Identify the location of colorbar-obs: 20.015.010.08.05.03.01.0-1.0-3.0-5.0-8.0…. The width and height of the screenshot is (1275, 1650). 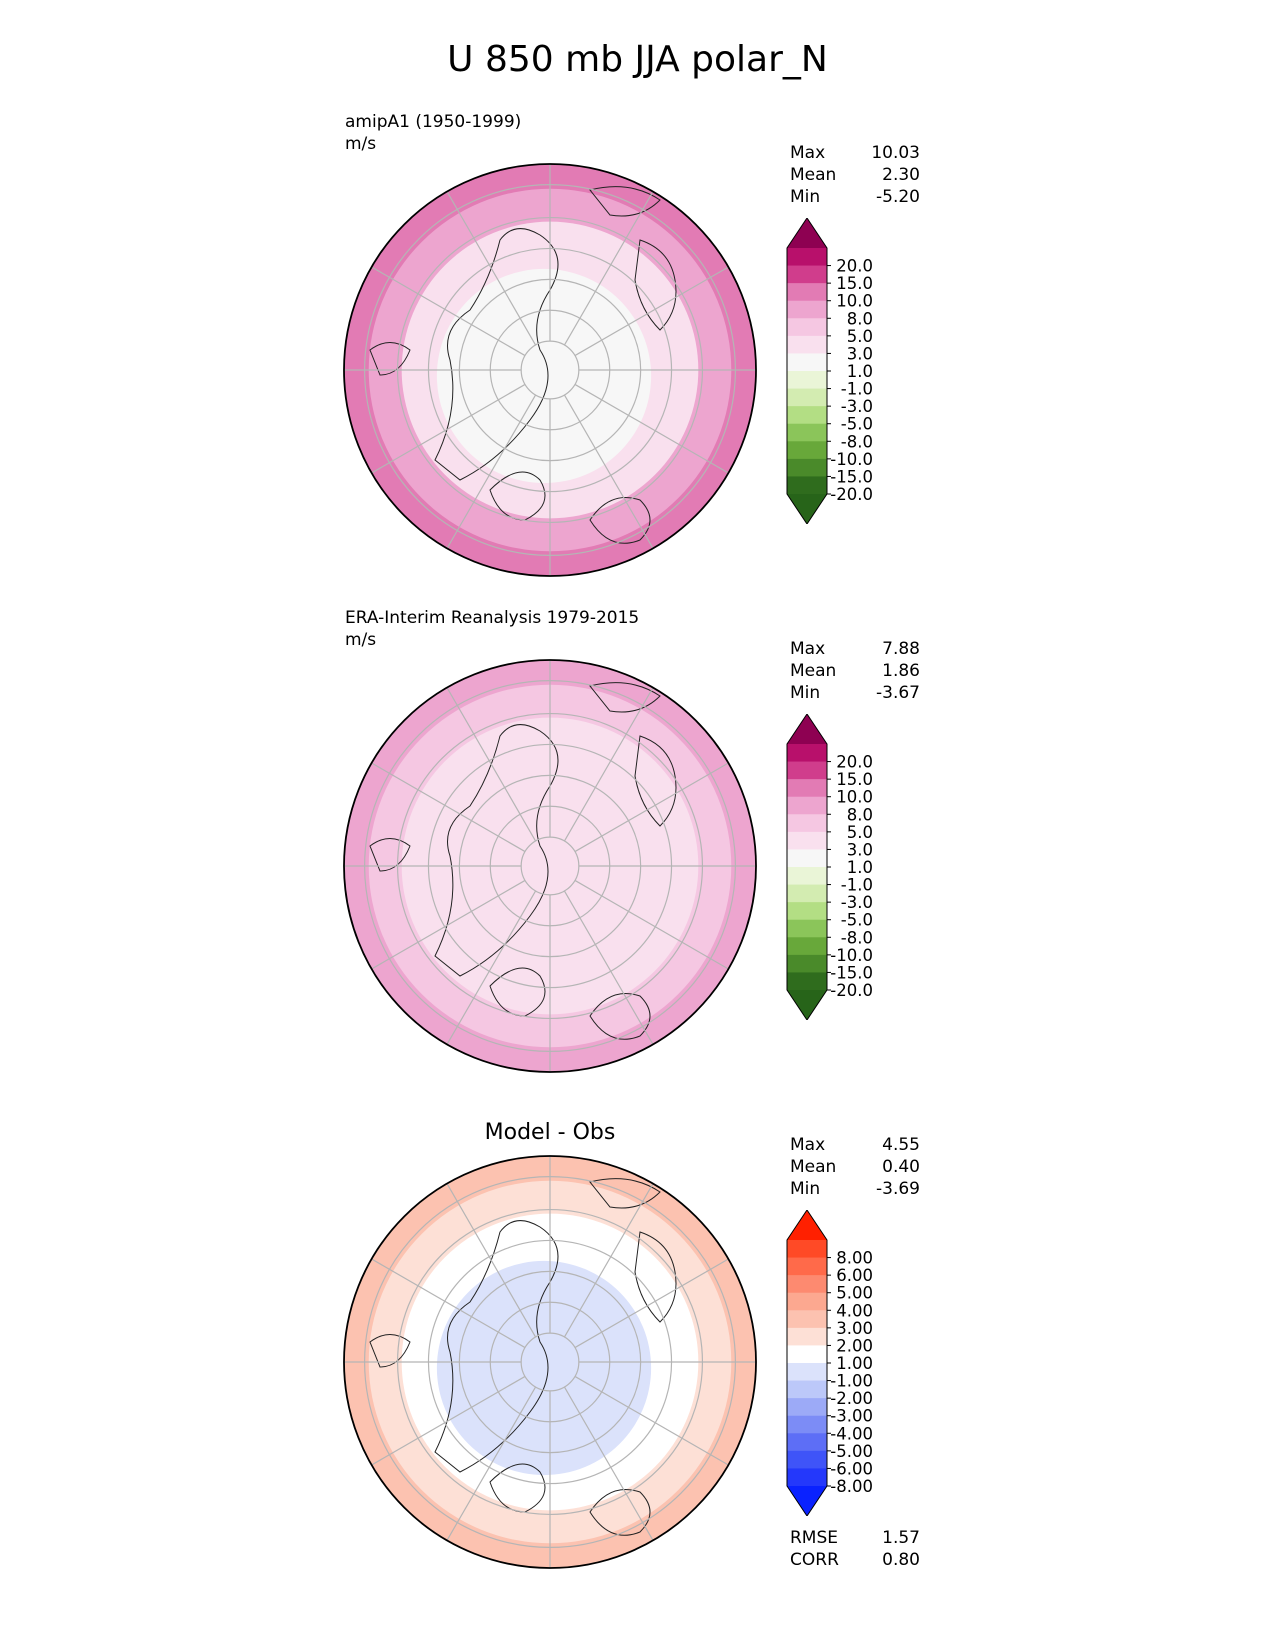
(829, 867).